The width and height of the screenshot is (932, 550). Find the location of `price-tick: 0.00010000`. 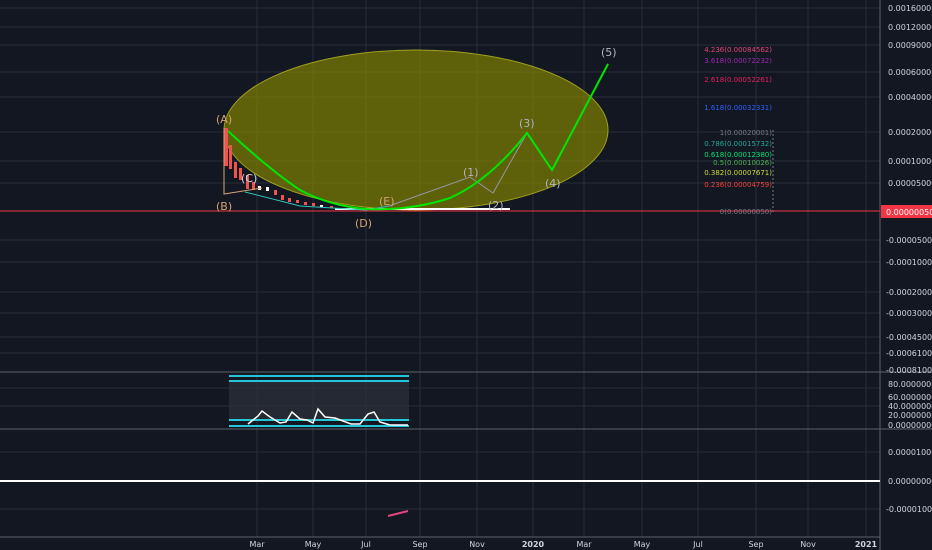

price-tick: 0.00010000 is located at coordinates (910, 161).